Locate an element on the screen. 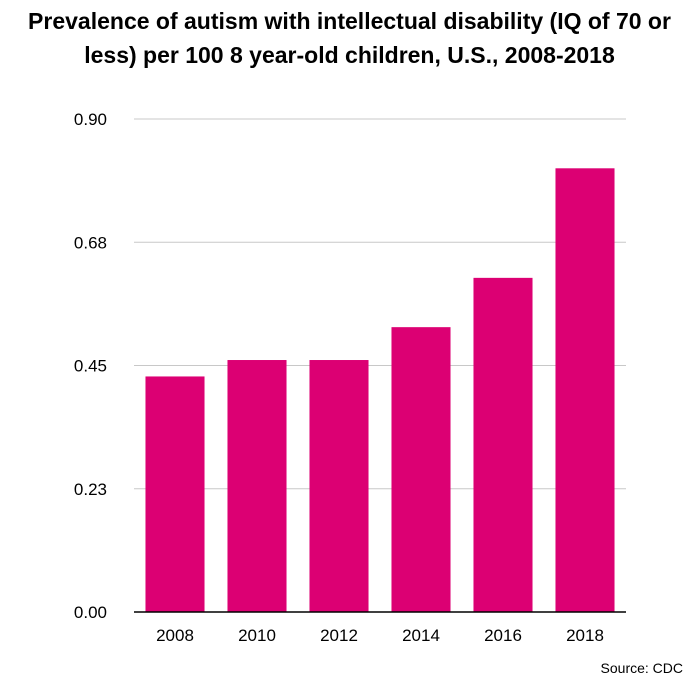  x-tick-label: 2018 is located at coordinates (585, 635).